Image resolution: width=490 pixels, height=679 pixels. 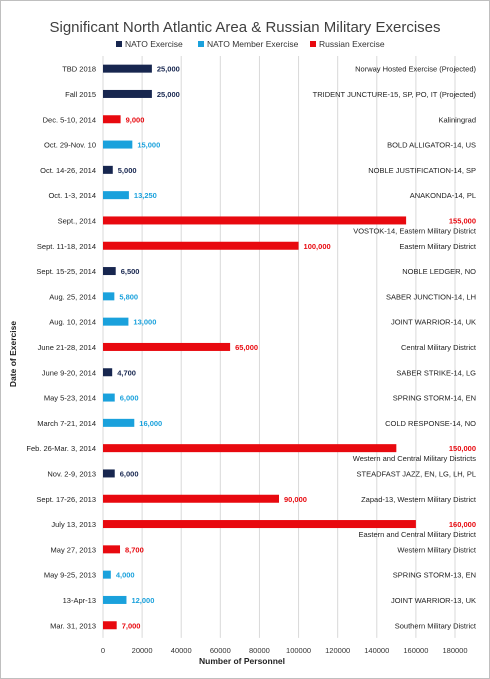 I want to click on value-label: 100,000, so click(x=317, y=246).